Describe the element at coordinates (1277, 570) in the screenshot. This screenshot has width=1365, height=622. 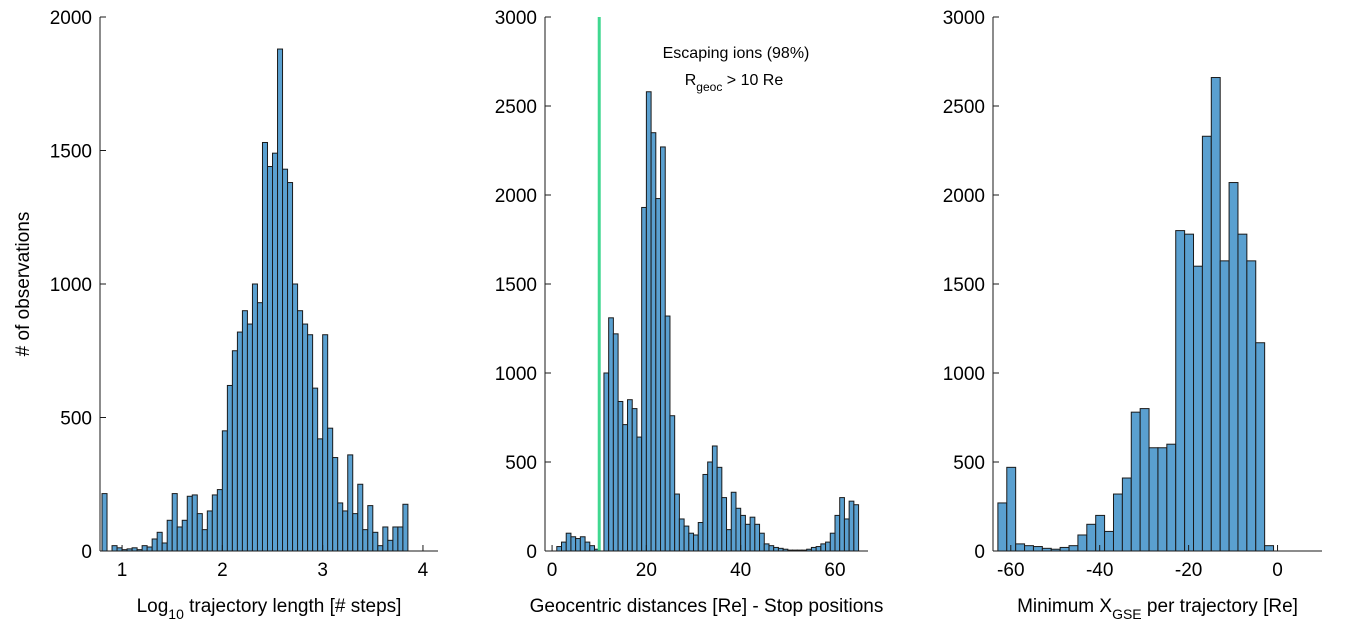
I see `x-tick-label: 0` at that location.